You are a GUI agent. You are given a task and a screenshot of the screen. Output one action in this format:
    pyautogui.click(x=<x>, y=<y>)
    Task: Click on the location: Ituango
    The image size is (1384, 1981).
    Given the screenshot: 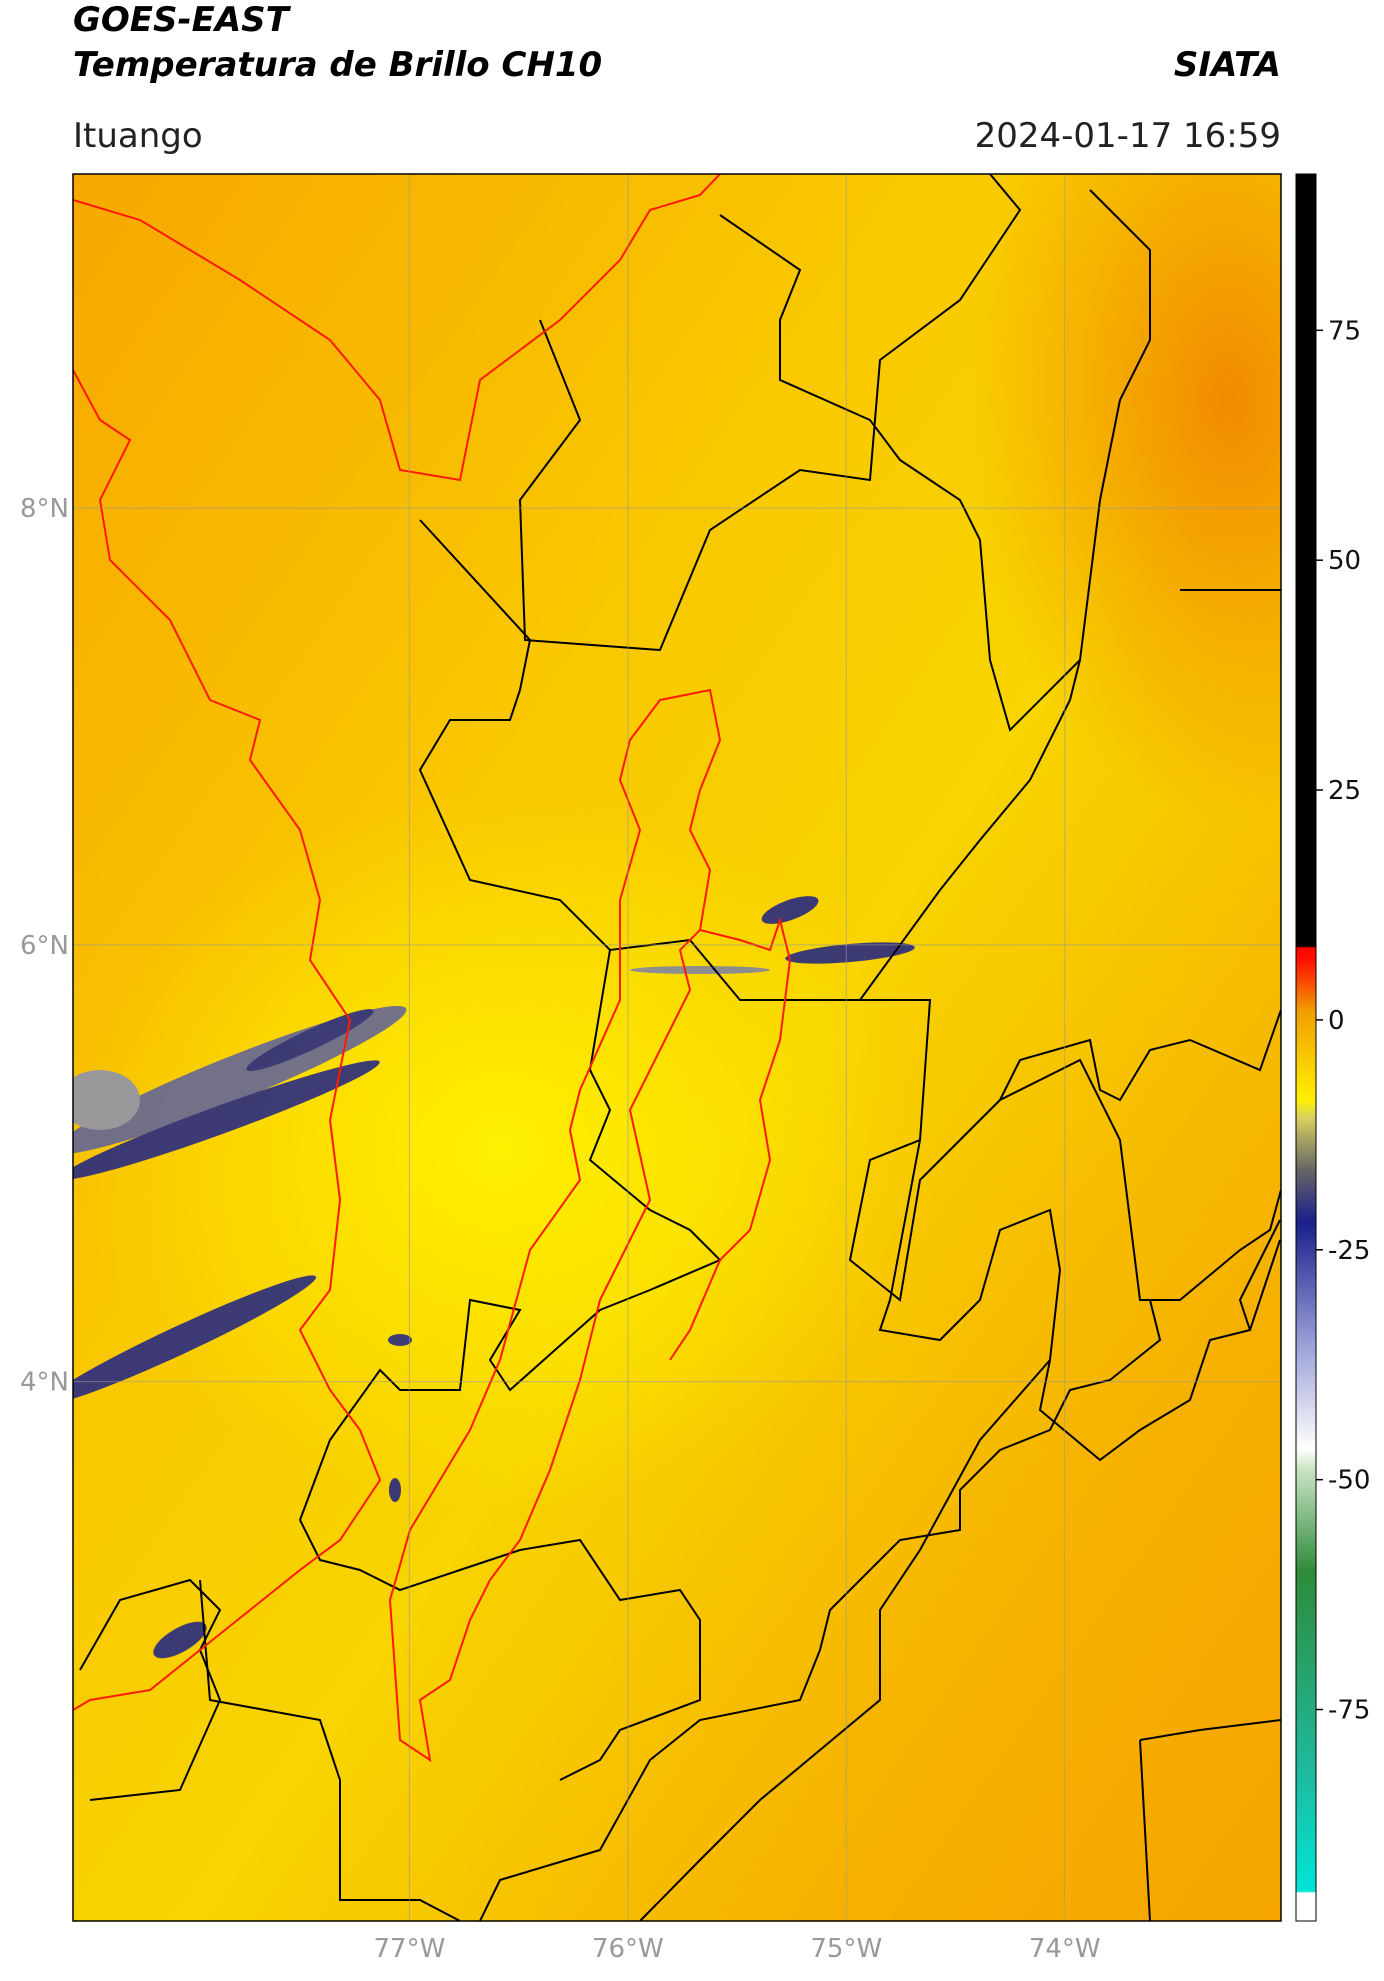 What is the action you would take?
    pyautogui.click(x=138, y=136)
    